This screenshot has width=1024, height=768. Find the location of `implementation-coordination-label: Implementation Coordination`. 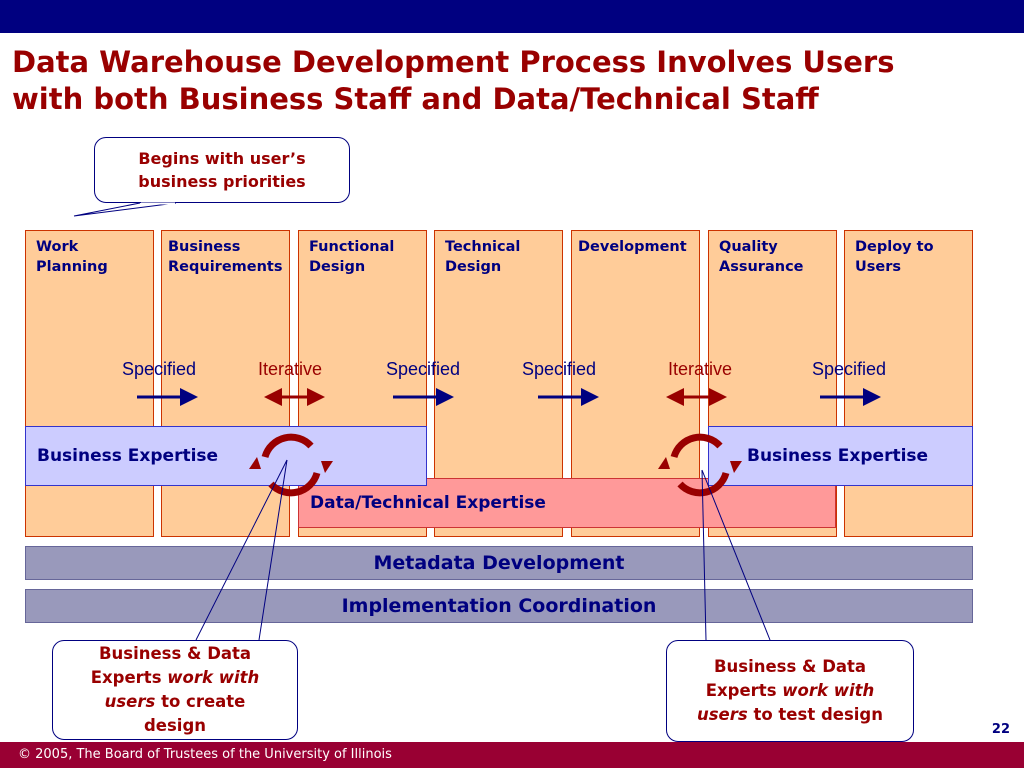

implementation-coordination-label: Implementation Coordination is located at coordinates (499, 606).